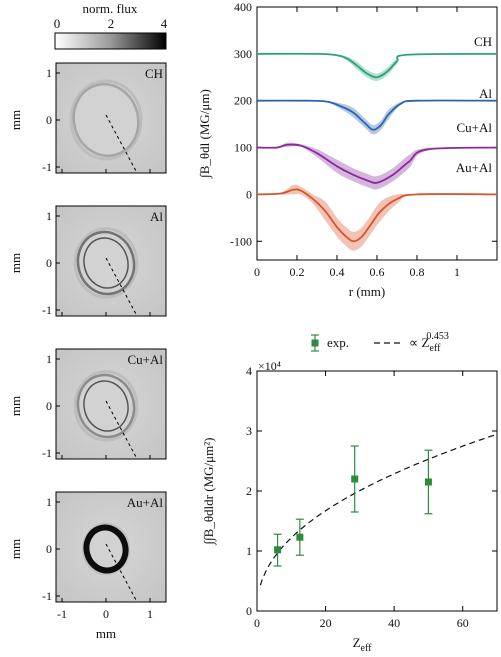 This screenshot has height=657, width=501. Describe the element at coordinates (380, 342) in the screenshot. I see `legend: exp. ∝ Zeff0.453` at that location.